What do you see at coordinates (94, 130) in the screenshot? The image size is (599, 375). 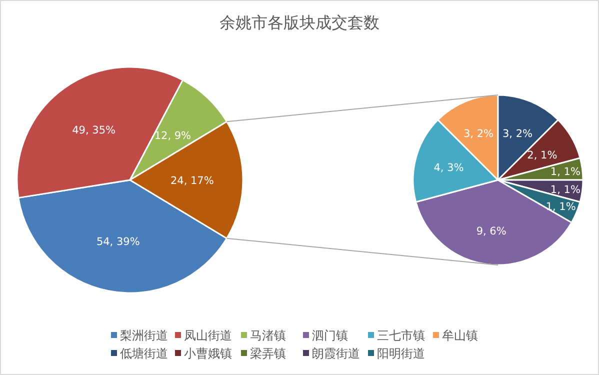 I see `data-label: 49, 35%` at bounding box center [94, 130].